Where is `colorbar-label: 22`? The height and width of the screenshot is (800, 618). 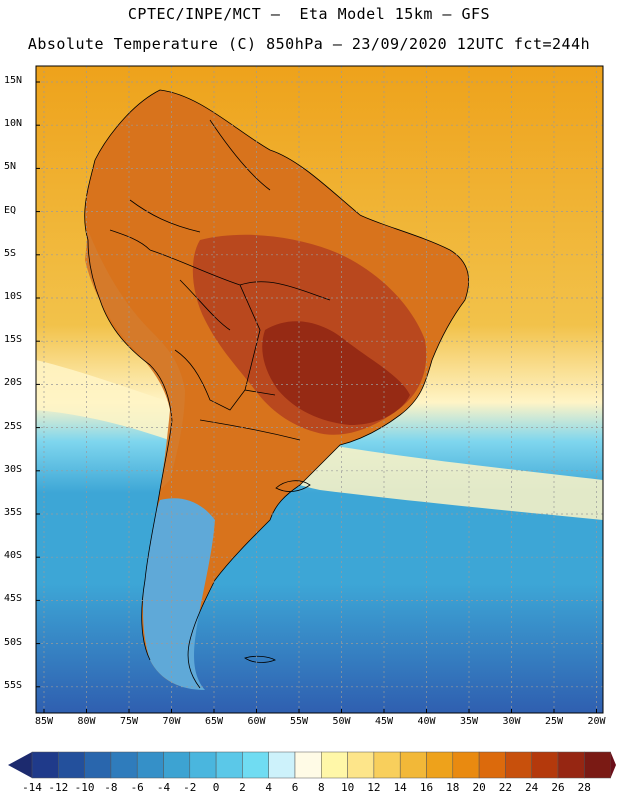
colorbar-label: 22 is located at coordinates (505, 787).